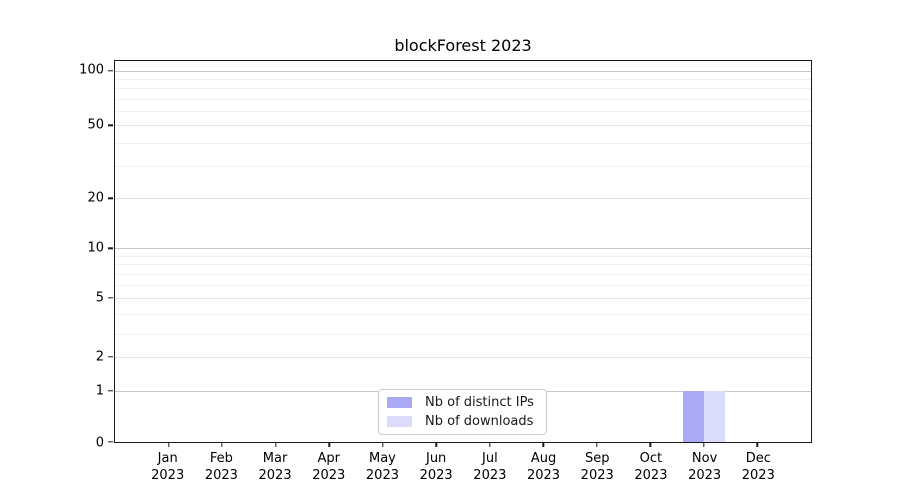 This screenshot has width=900, height=500. I want to click on y-tick-label-2: 2, so click(99, 357).